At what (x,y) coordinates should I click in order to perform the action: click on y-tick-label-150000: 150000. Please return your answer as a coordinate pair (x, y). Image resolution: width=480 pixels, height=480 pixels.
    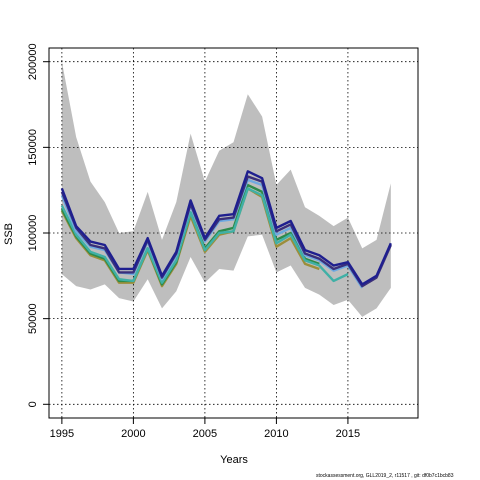
    Looking at the image, I should click on (33, 147).